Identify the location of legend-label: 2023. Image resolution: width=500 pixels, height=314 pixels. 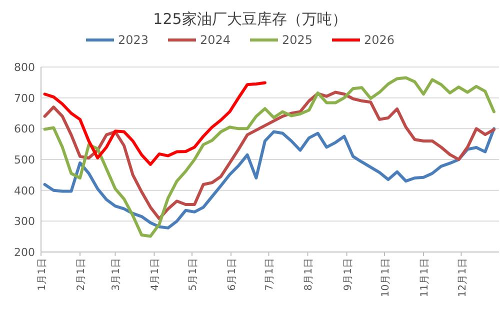
(133, 40).